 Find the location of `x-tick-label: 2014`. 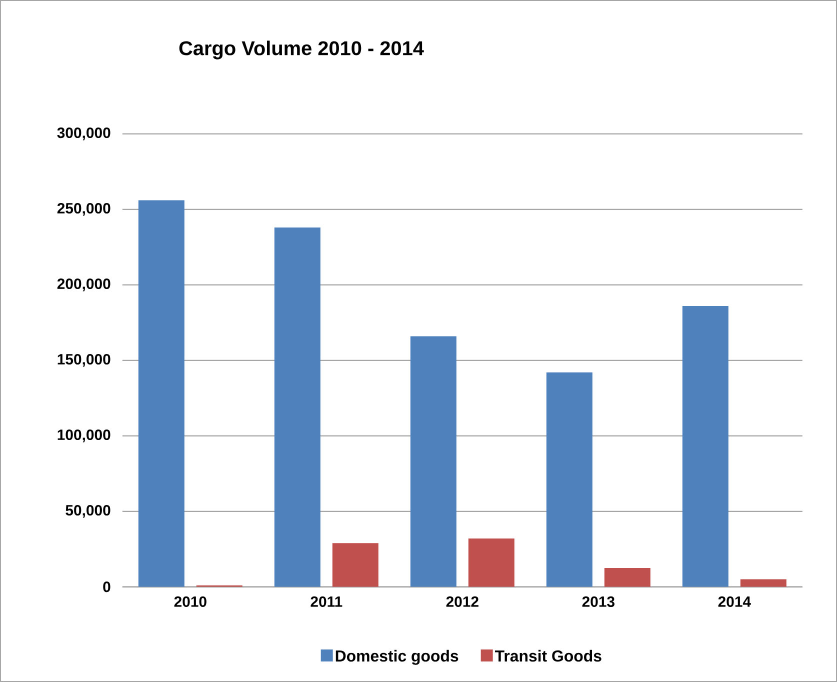

x-tick-label: 2014 is located at coordinates (734, 601).